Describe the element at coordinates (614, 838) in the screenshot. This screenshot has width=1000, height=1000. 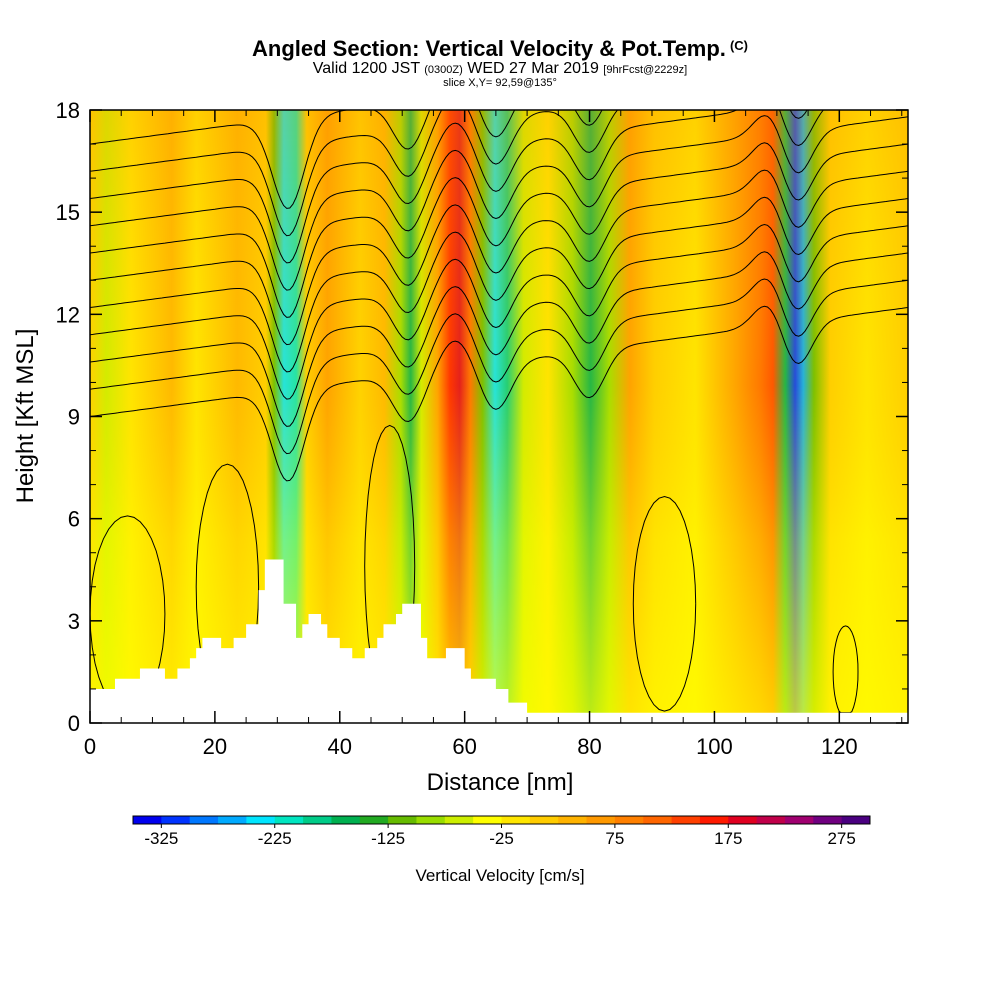
I see `colorbar-tick-label: 75` at that location.